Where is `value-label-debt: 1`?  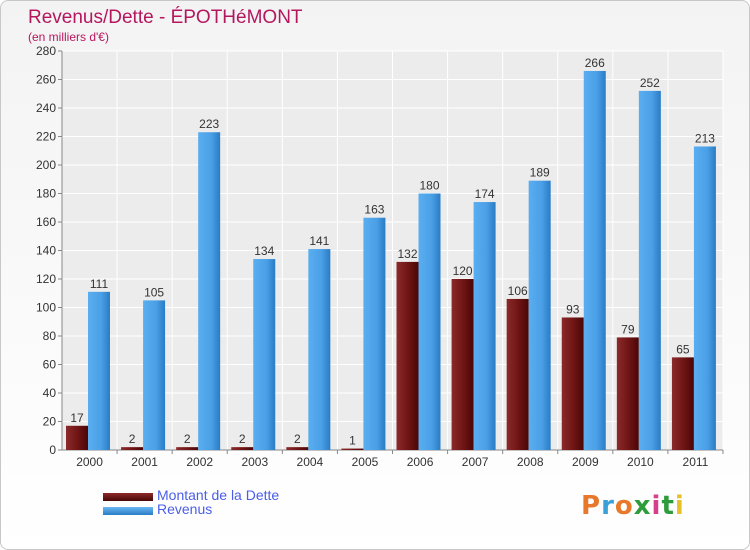
value-label-debt: 1 is located at coordinates (352, 441).